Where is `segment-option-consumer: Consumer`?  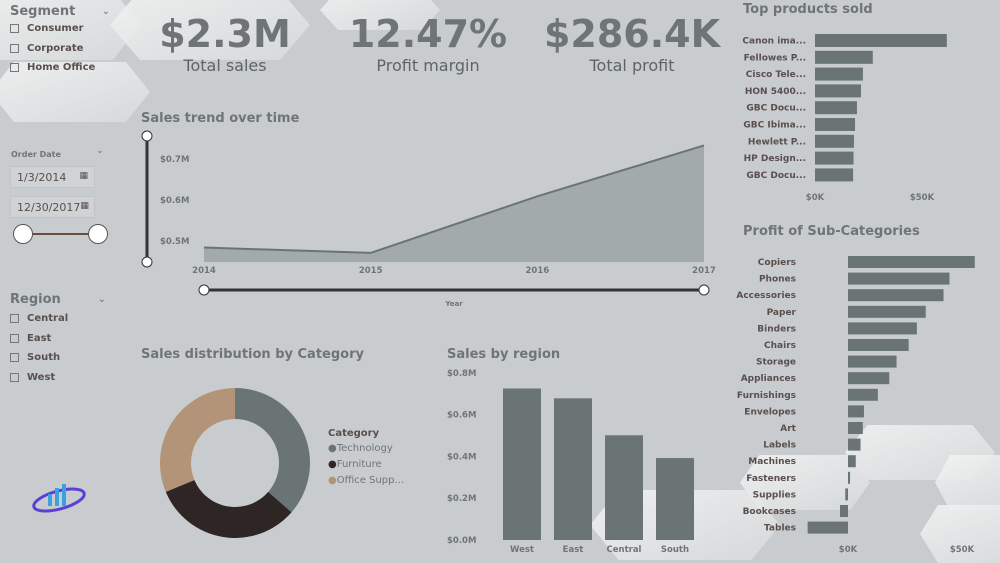 segment-option-consumer: Consumer is located at coordinates (60, 29).